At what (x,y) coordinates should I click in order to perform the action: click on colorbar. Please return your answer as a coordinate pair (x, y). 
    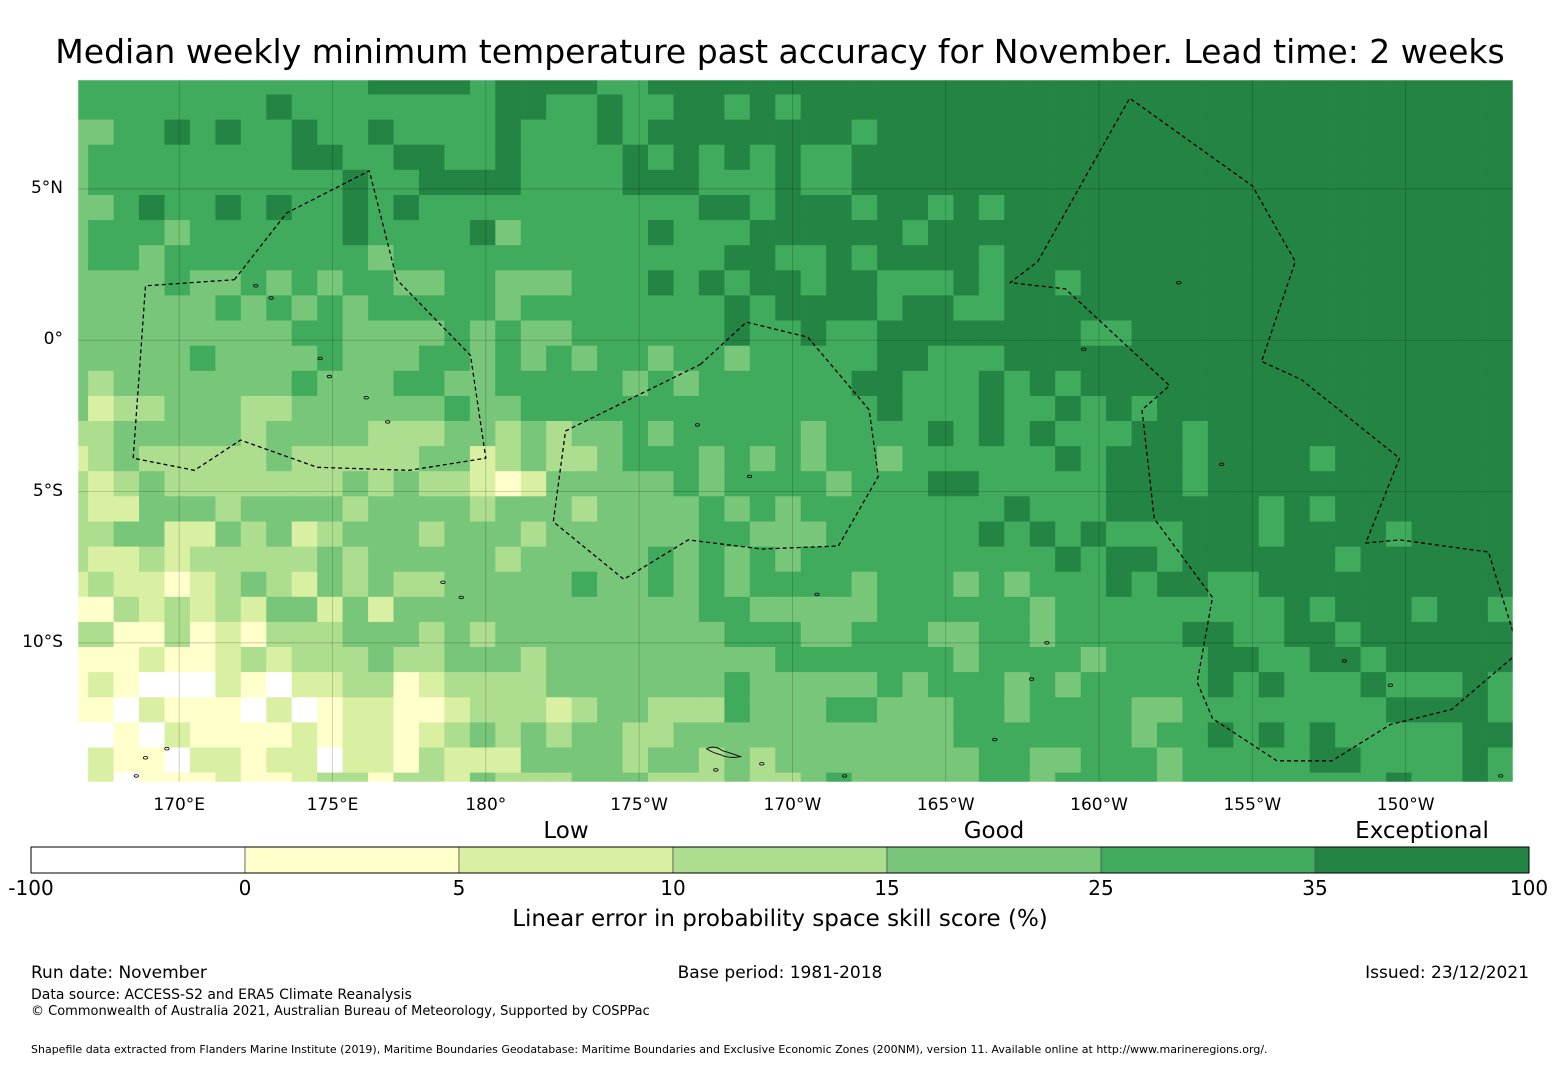
    Looking at the image, I should click on (780, 860).